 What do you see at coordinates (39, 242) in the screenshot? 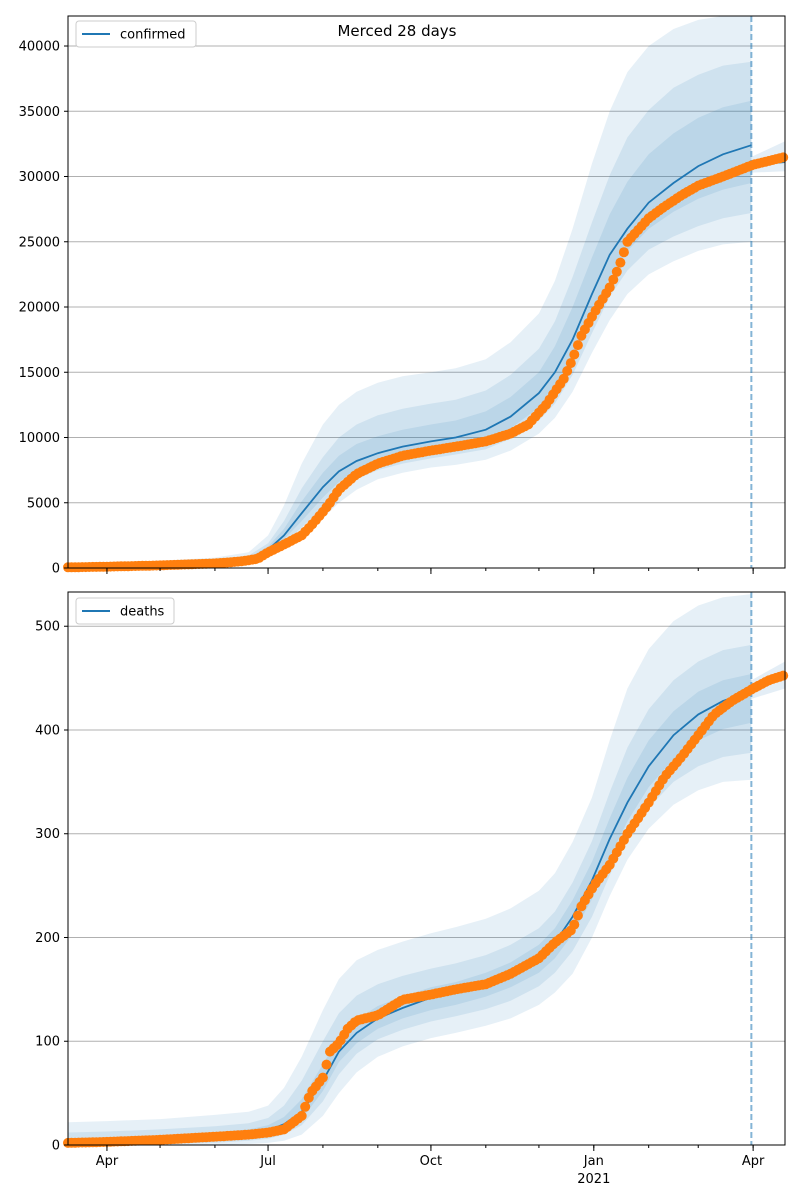
I see `confirmed-y-tick-label: 25000` at bounding box center [39, 242].